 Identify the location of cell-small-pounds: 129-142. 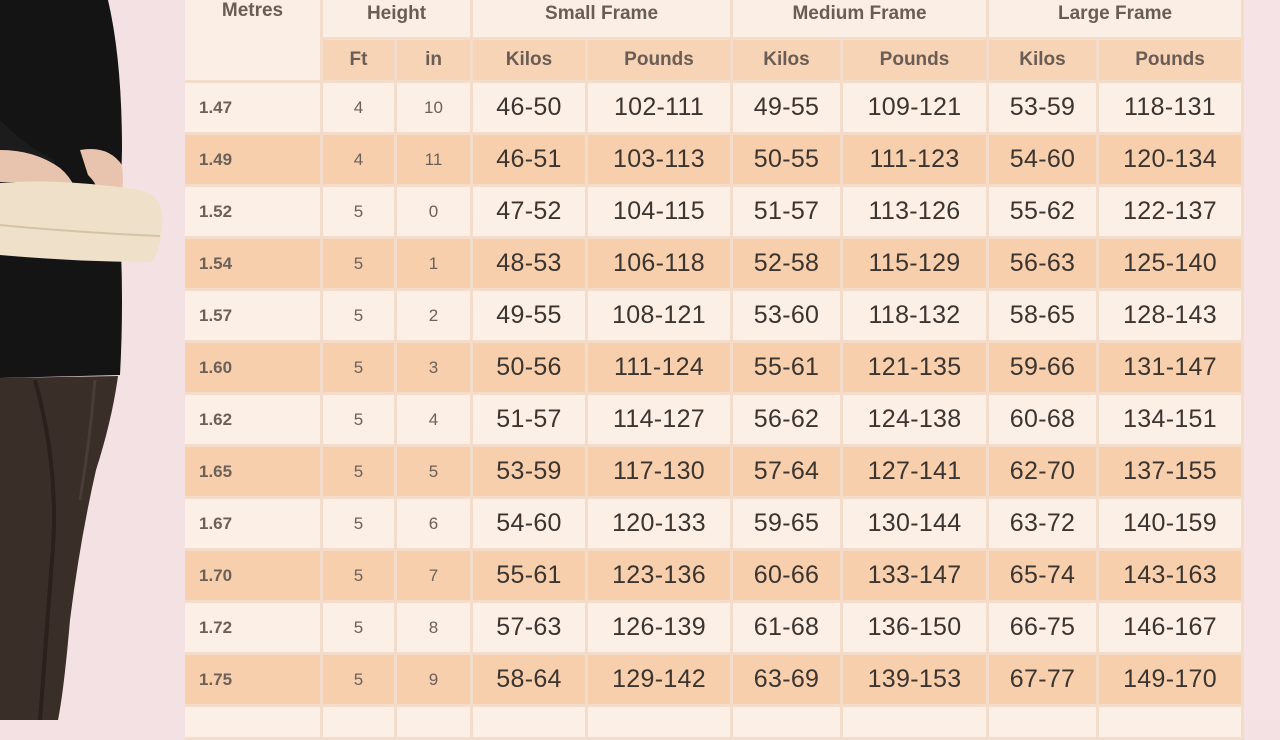
(661, 681).